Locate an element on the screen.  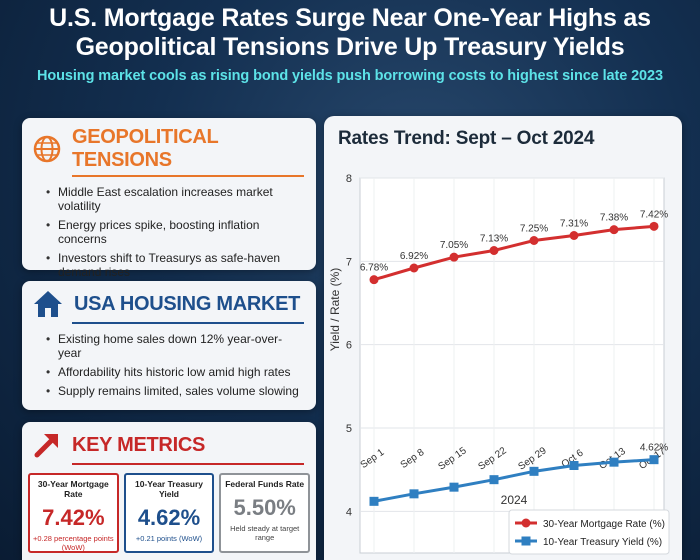
housing-title: USA HOUSING MARKET is located at coordinates (187, 303).